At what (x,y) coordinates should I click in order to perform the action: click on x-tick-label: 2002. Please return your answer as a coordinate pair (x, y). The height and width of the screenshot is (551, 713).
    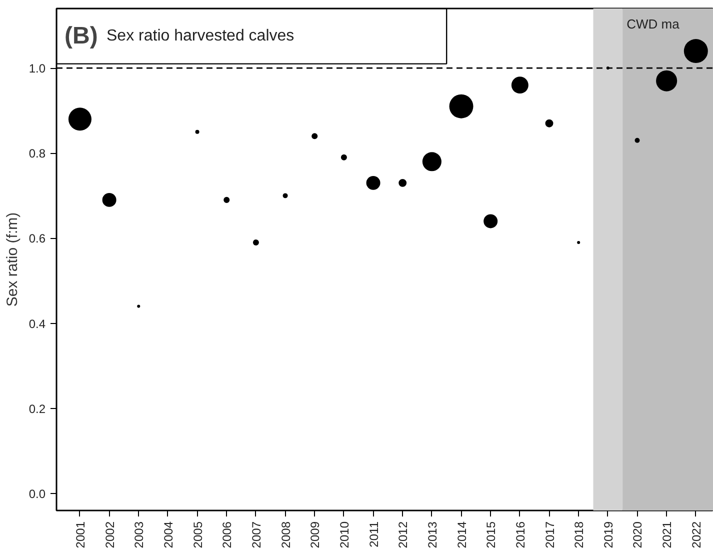
    Looking at the image, I should click on (109, 534).